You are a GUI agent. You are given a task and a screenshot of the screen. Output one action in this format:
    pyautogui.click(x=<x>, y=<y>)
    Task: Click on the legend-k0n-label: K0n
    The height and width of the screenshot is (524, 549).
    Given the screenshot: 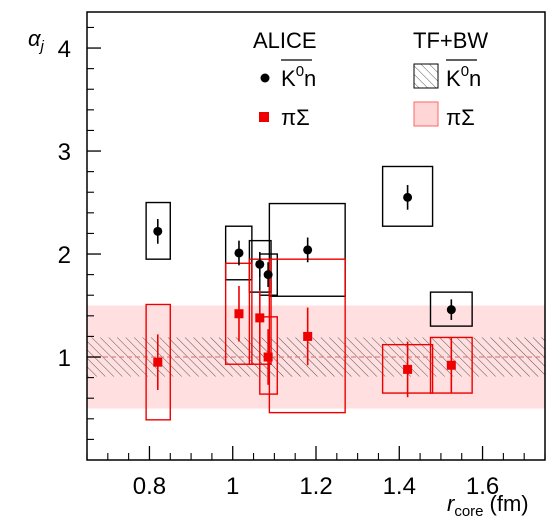 What is the action you would take?
    pyautogui.click(x=298, y=77)
    